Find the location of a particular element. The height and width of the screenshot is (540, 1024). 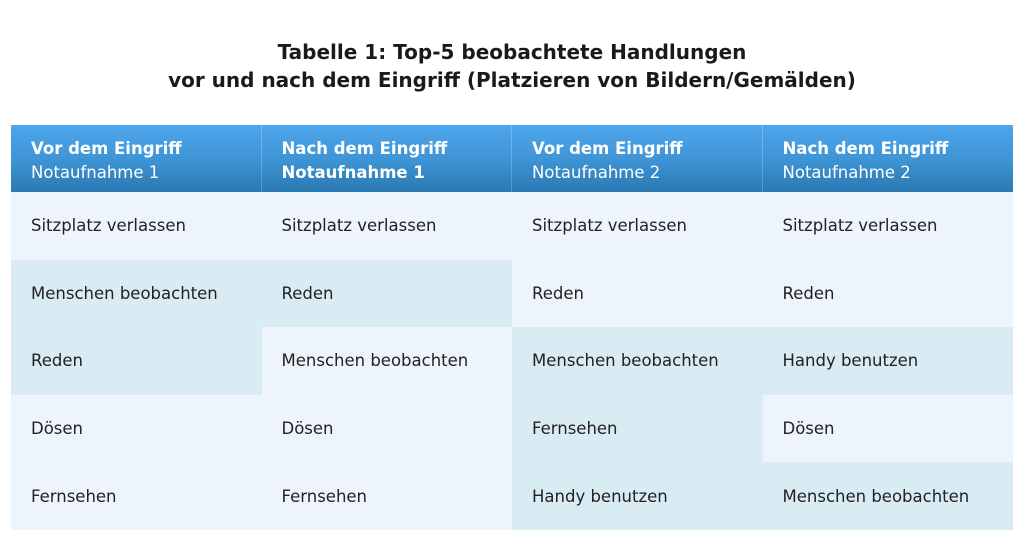

column-header-2-line-1: Nach dem Eingriff is located at coordinates (364, 148).